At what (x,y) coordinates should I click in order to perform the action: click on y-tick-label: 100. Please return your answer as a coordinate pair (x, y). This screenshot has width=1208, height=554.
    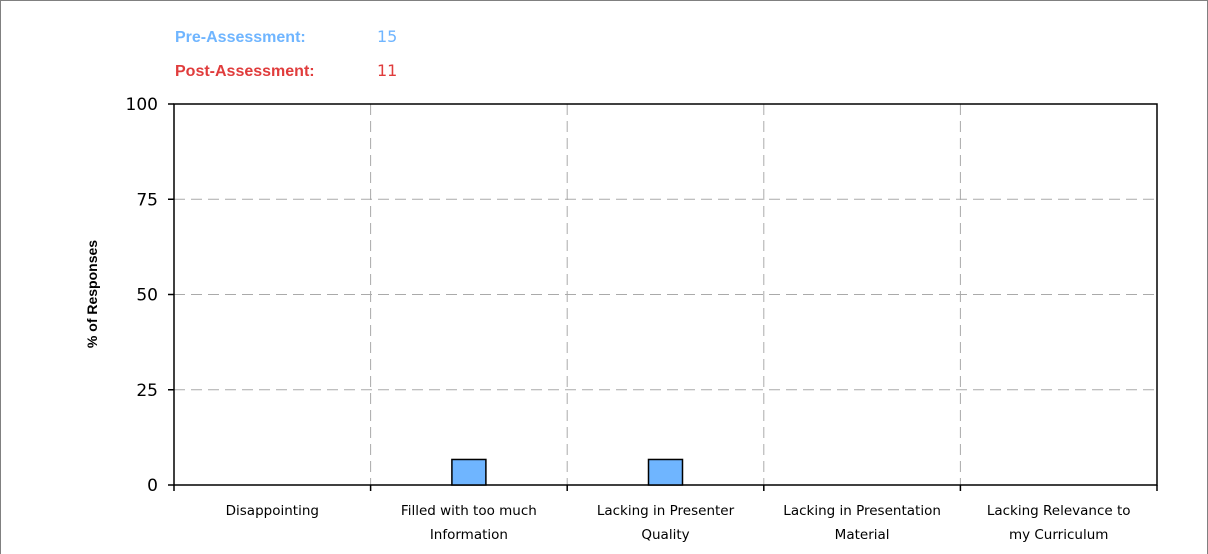
    Looking at the image, I should click on (142, 105).